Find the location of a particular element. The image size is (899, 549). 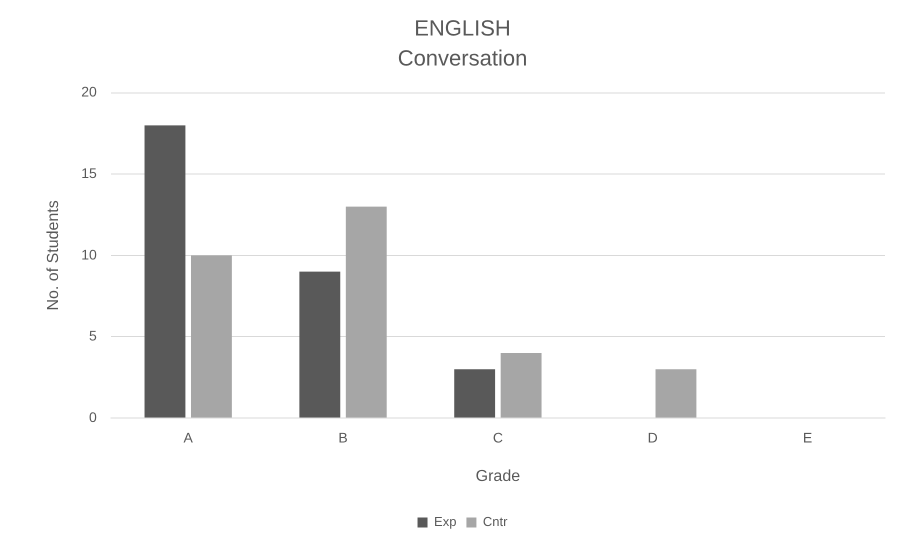

y-tick-label: 20 is located at coordinates (89, 92).